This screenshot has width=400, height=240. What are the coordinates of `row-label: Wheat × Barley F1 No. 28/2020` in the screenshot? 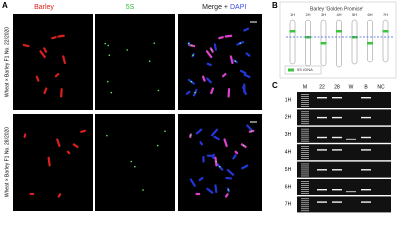 It's located at (7, 162).